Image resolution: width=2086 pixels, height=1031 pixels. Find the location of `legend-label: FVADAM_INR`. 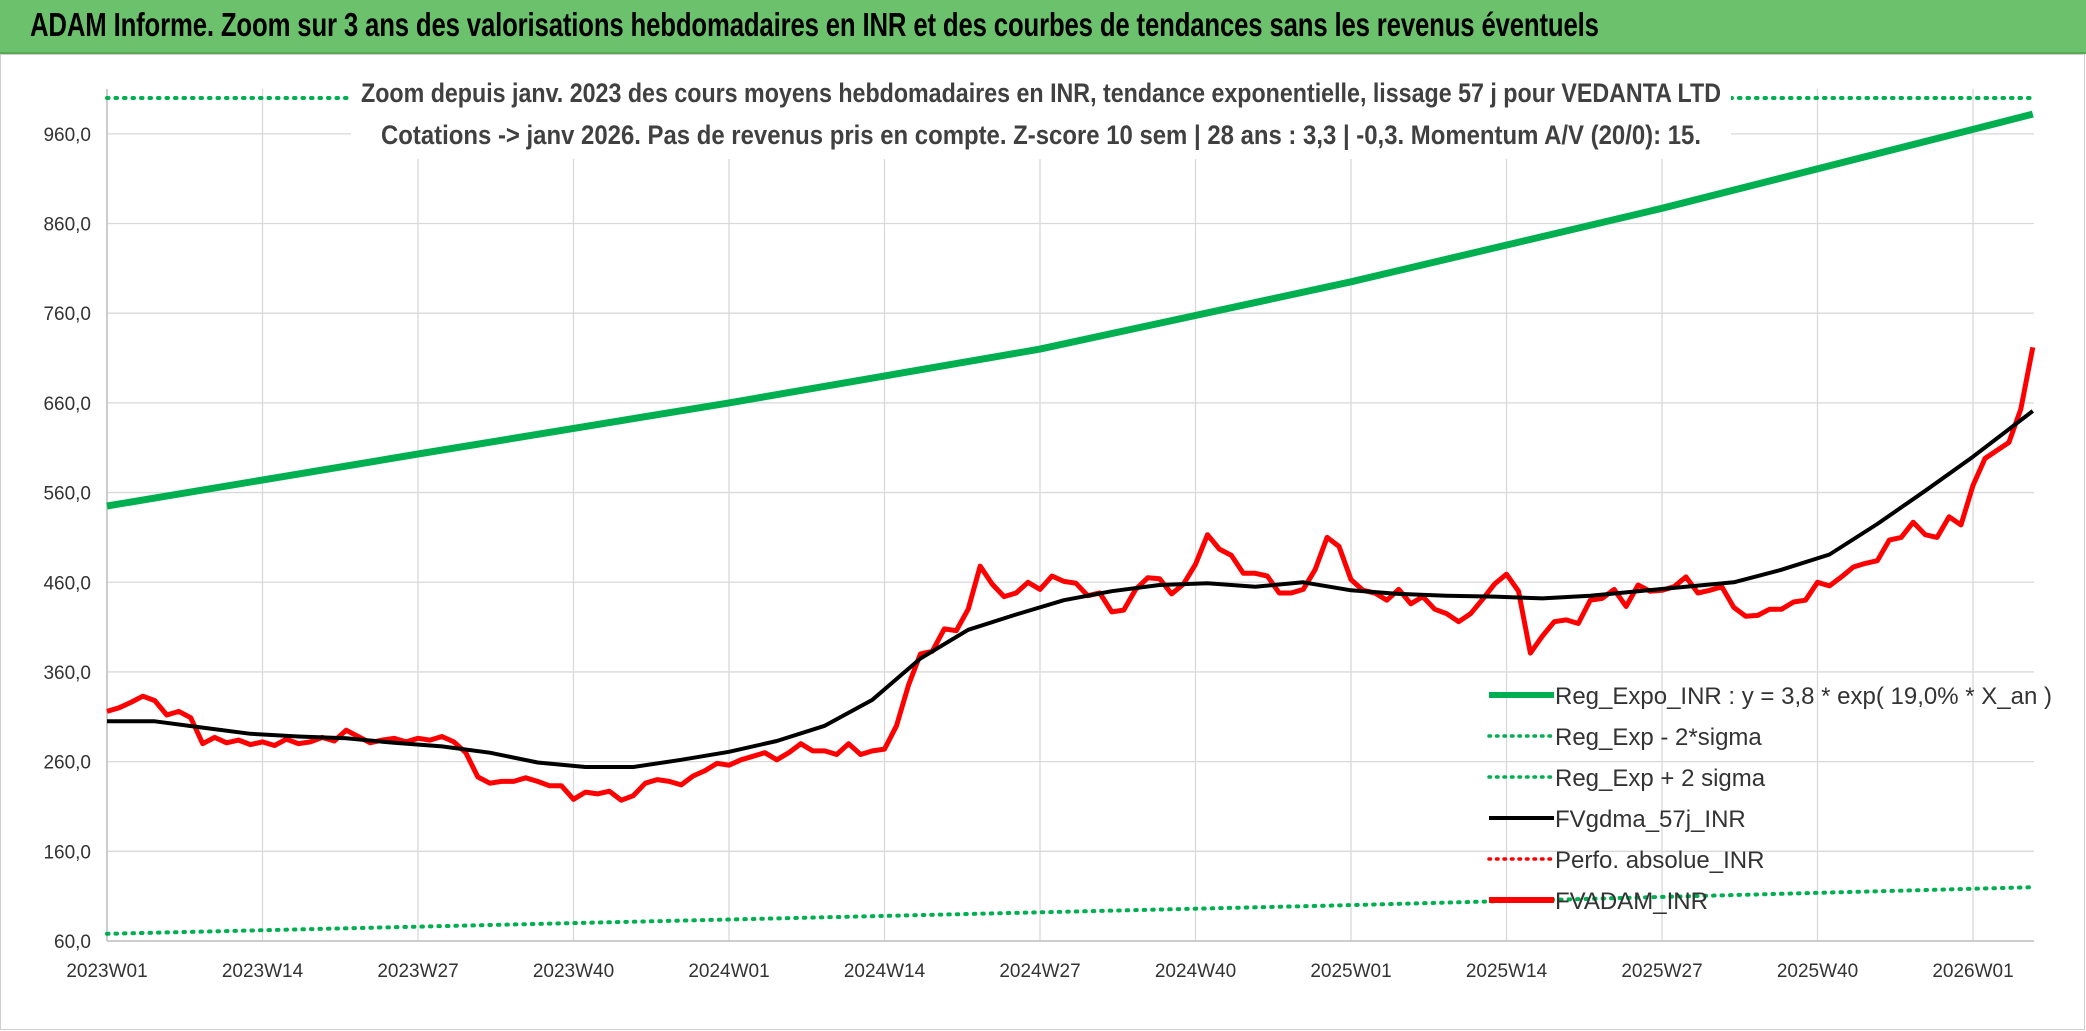

legend-label: FVADAM_INR is located at coordinates (1631, 901).